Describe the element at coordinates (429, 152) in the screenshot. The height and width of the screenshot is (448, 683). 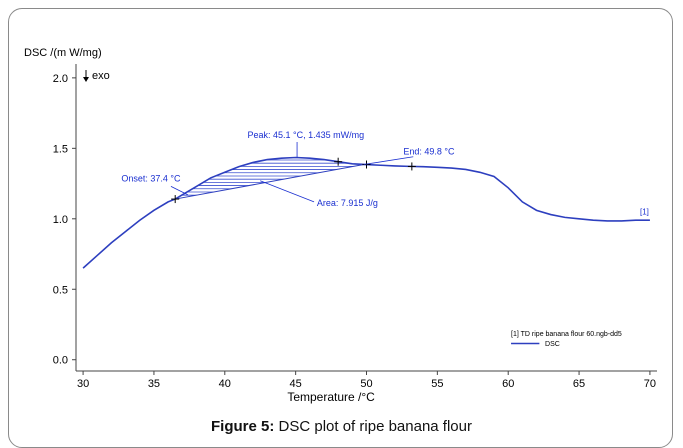
I see `end-annotation: End: 49.8 °C` at that location.